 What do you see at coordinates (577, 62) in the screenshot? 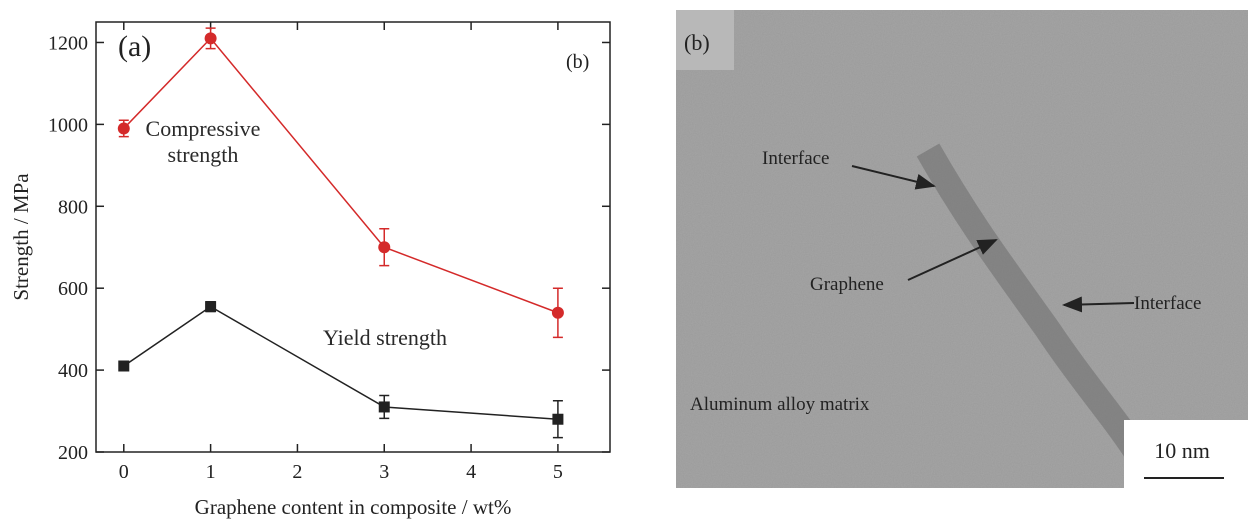
I see `corner-label: (b)` at bounding box center [577, 62].